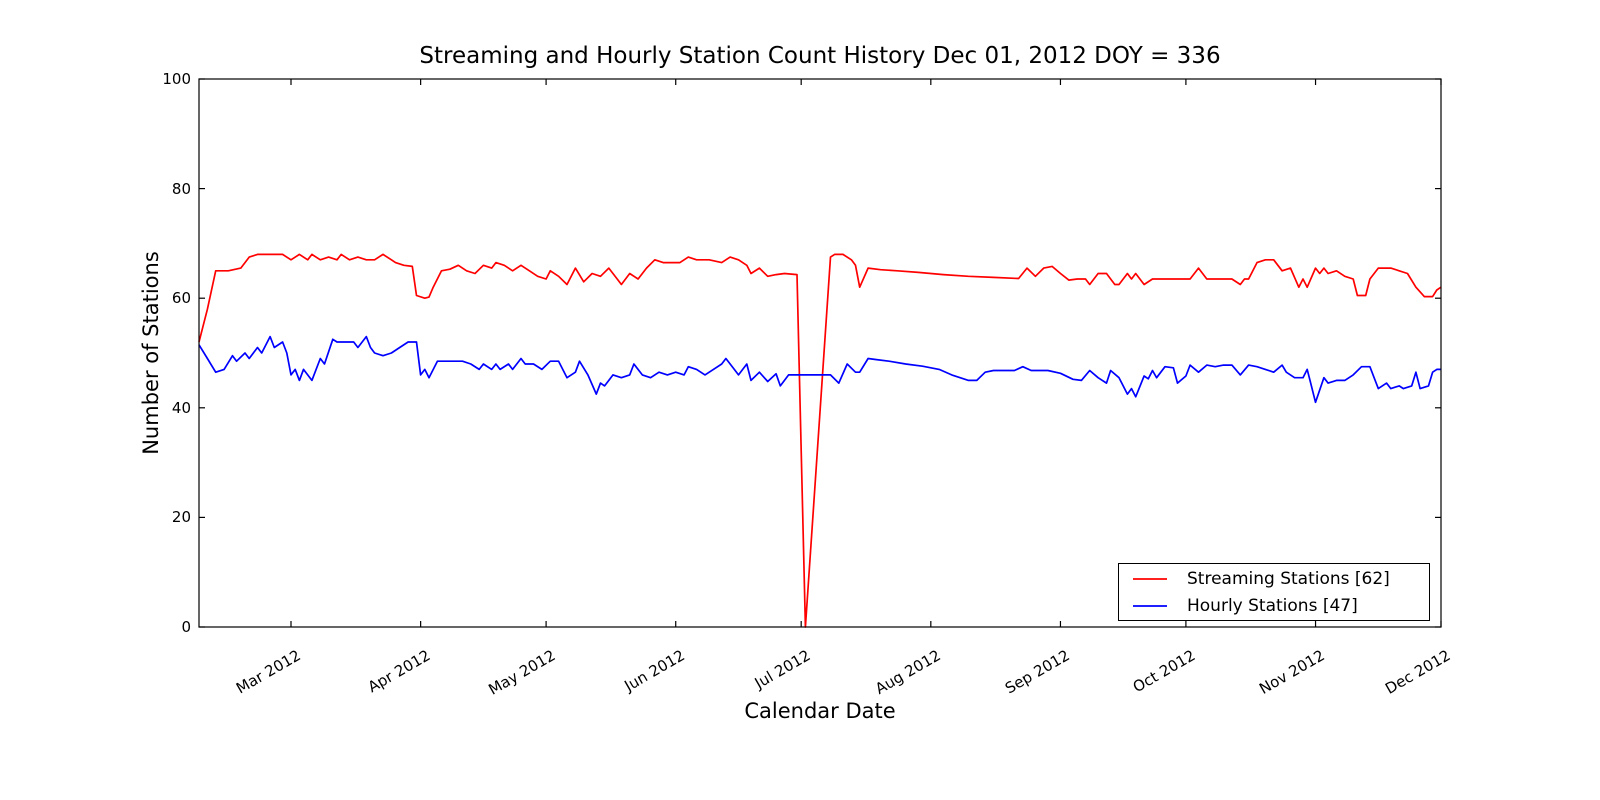  What do you see at coordinates (176, 79) in the screenshot?
I see `y-tick-label: 100` at bounding box center [176, 79].